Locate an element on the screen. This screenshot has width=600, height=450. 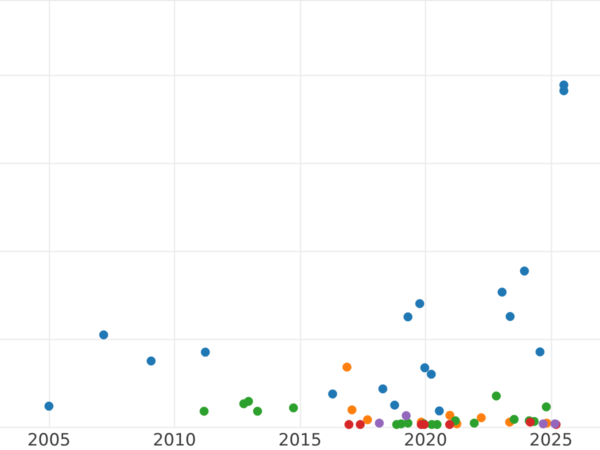
x-tick-label: 2005 is located at coordinates (49, 440).